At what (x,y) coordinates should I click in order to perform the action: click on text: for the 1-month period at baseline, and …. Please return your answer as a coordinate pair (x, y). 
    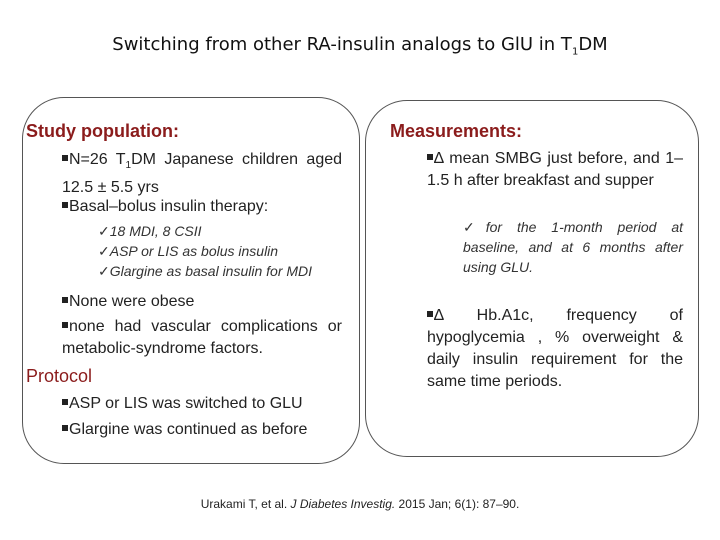
    Looking at the image, I should click on (573, 247).